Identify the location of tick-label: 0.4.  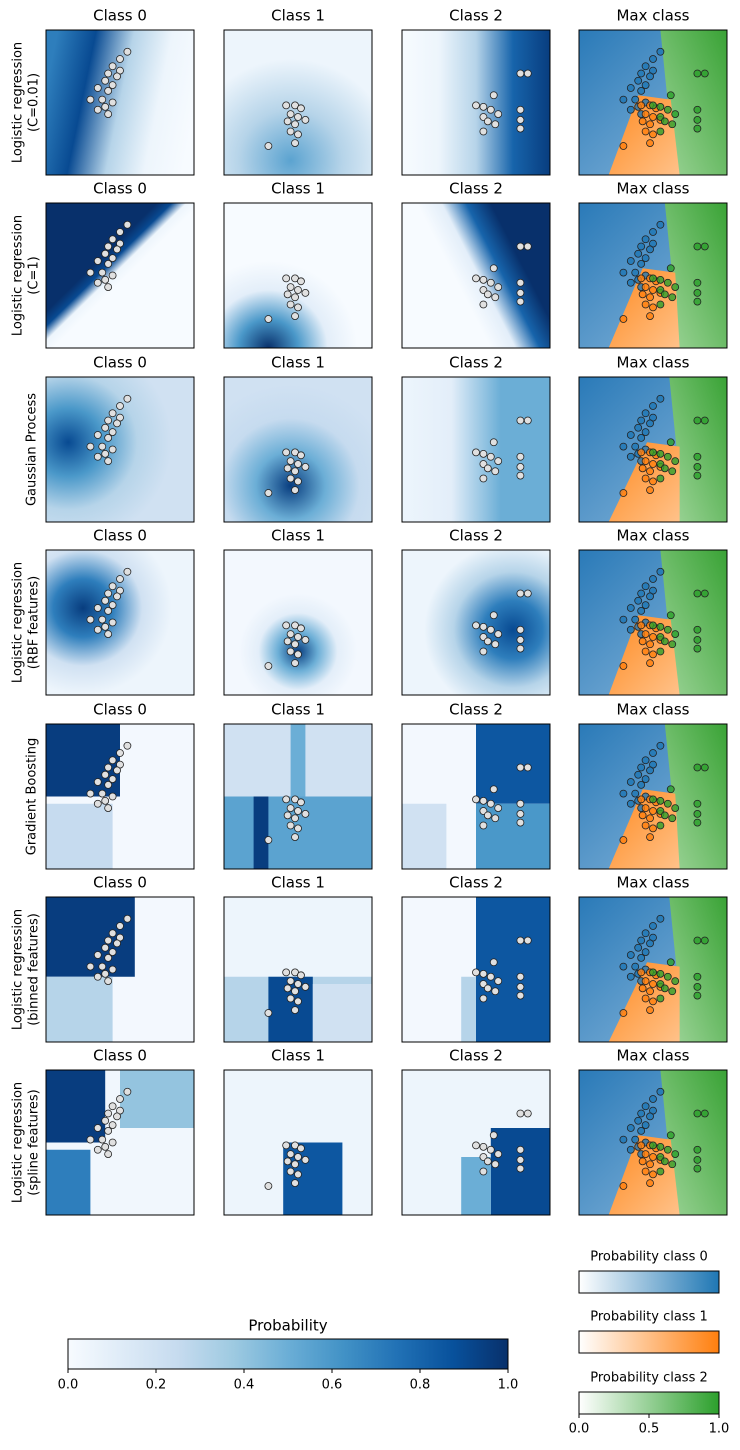
(244, 1385).